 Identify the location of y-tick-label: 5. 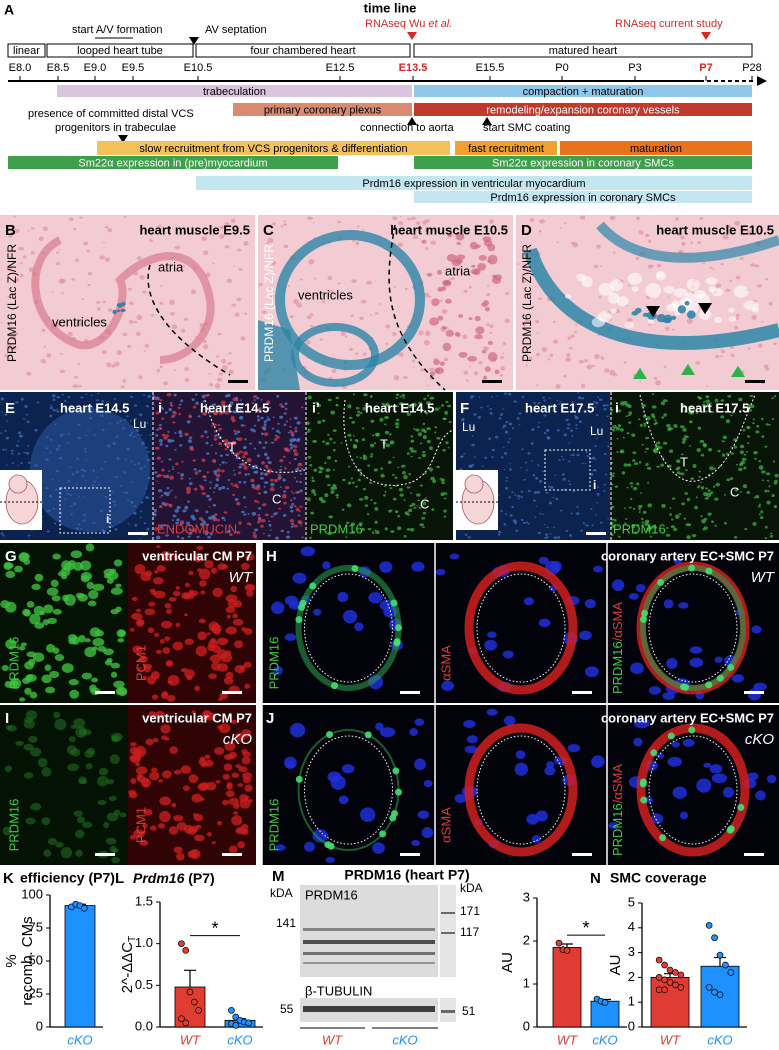
(631, 901).